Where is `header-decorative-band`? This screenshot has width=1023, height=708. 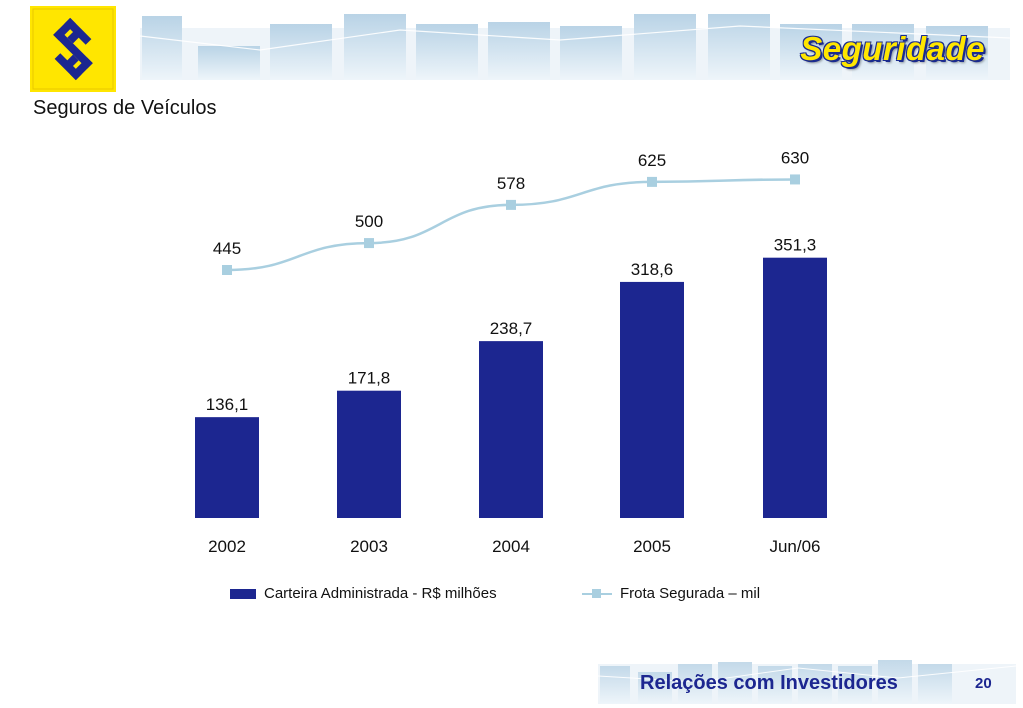 header-decorative-band is located at coordinates (575, 47).